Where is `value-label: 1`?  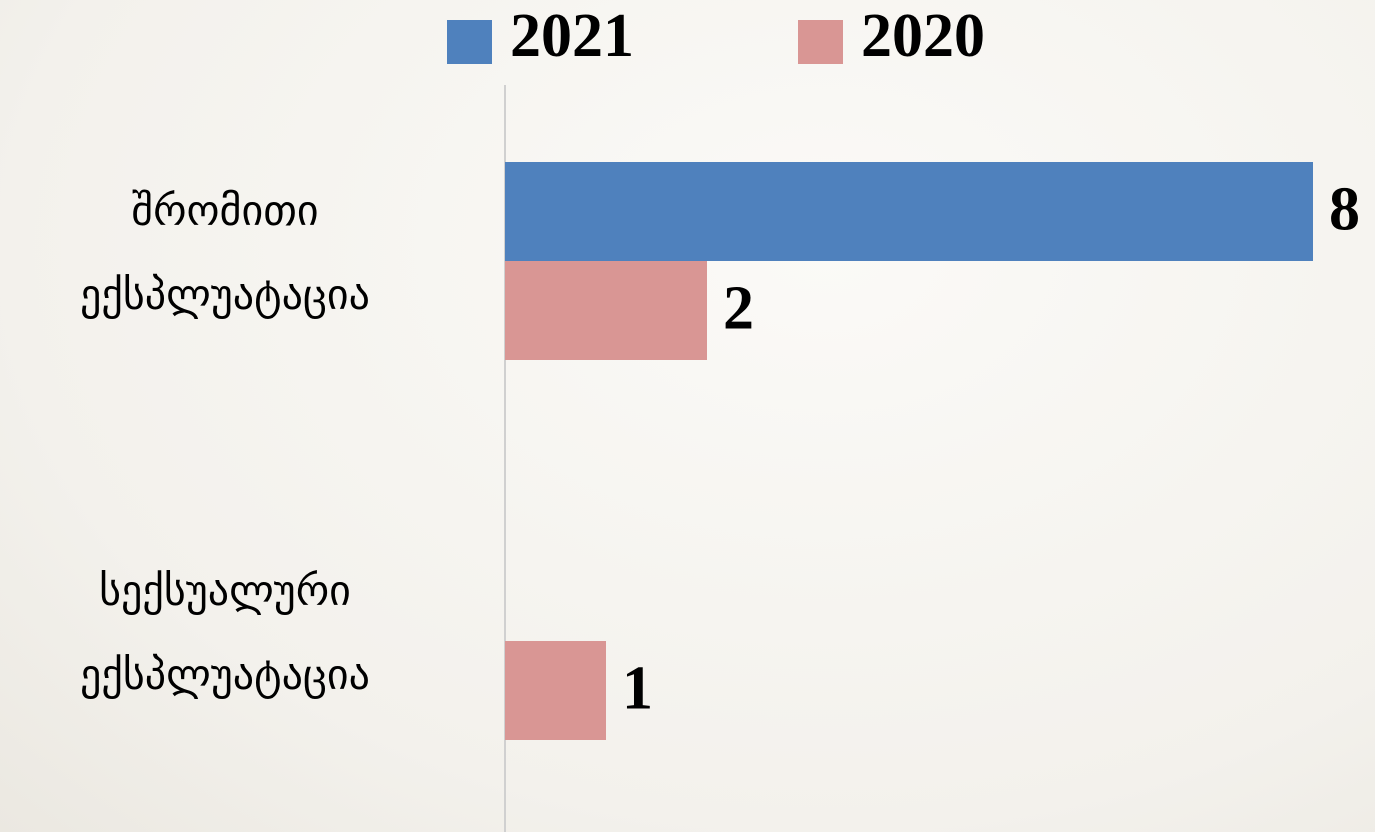 value-label: 1 is located at coordinates (637, 689).